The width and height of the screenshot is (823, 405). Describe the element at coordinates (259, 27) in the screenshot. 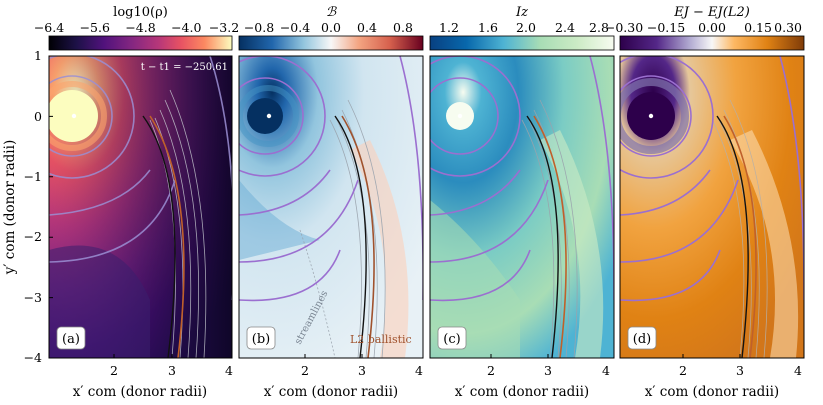

I see `colorbar-tick-b-0: −0.8` at that location.